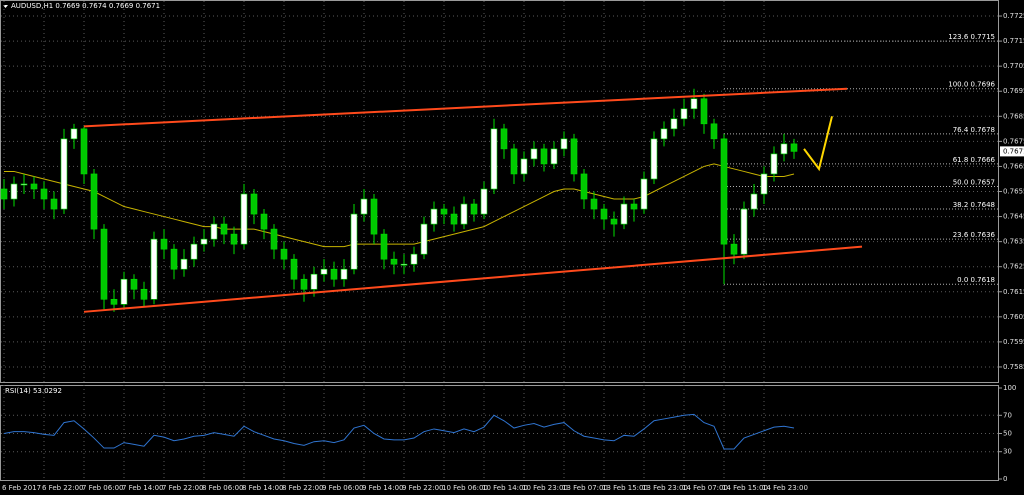 The height and width of the screenshot is (495, 1024). Describe the element at coordinates (545, 488) in the screenshot. I see `x-tick-label: 10 Feb 23:00` at that location.